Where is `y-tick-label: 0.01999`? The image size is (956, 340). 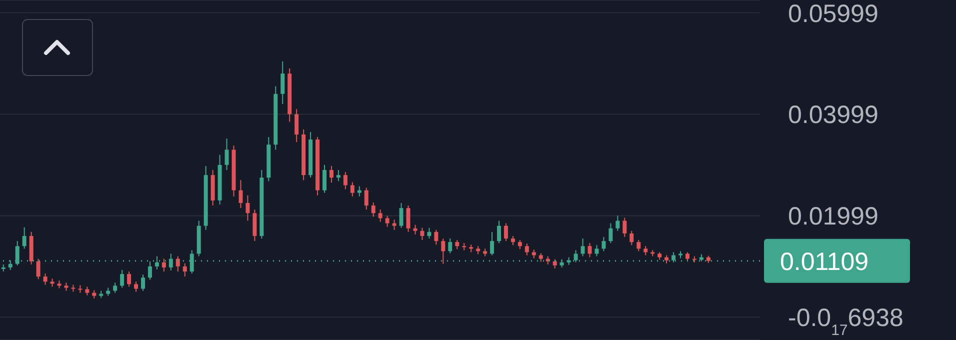 y-tick-label: 0.01999 is located at coordinates (833, 216).